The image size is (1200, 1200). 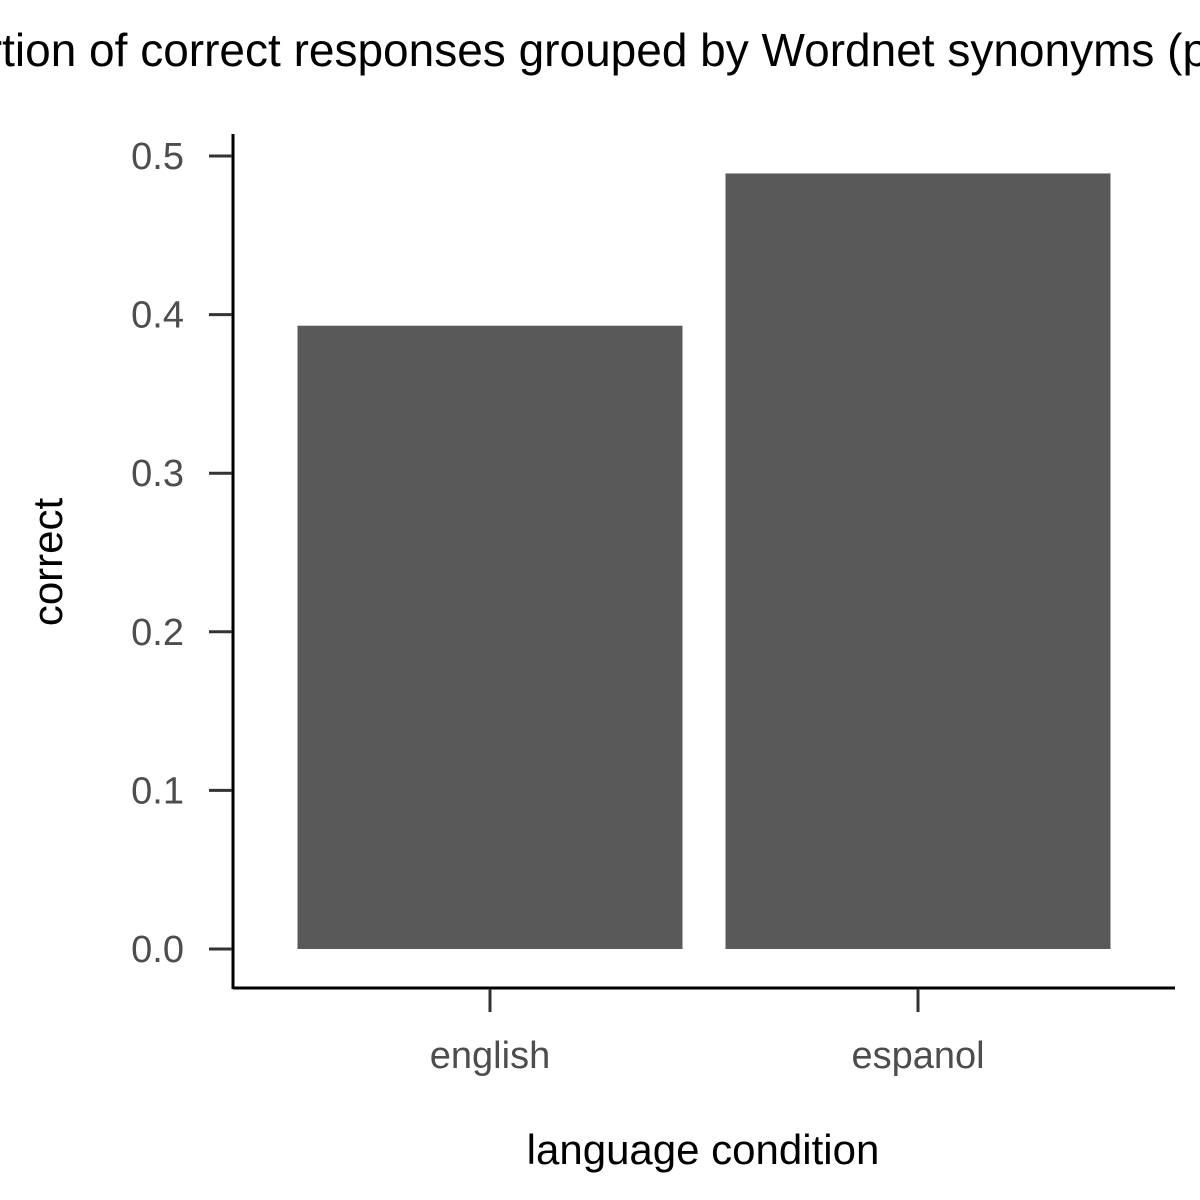 What do you see at coordinates (490, 1056) in the screenshot?
I see `x-tick-label-english: english` at bounding box center [490, 1056].